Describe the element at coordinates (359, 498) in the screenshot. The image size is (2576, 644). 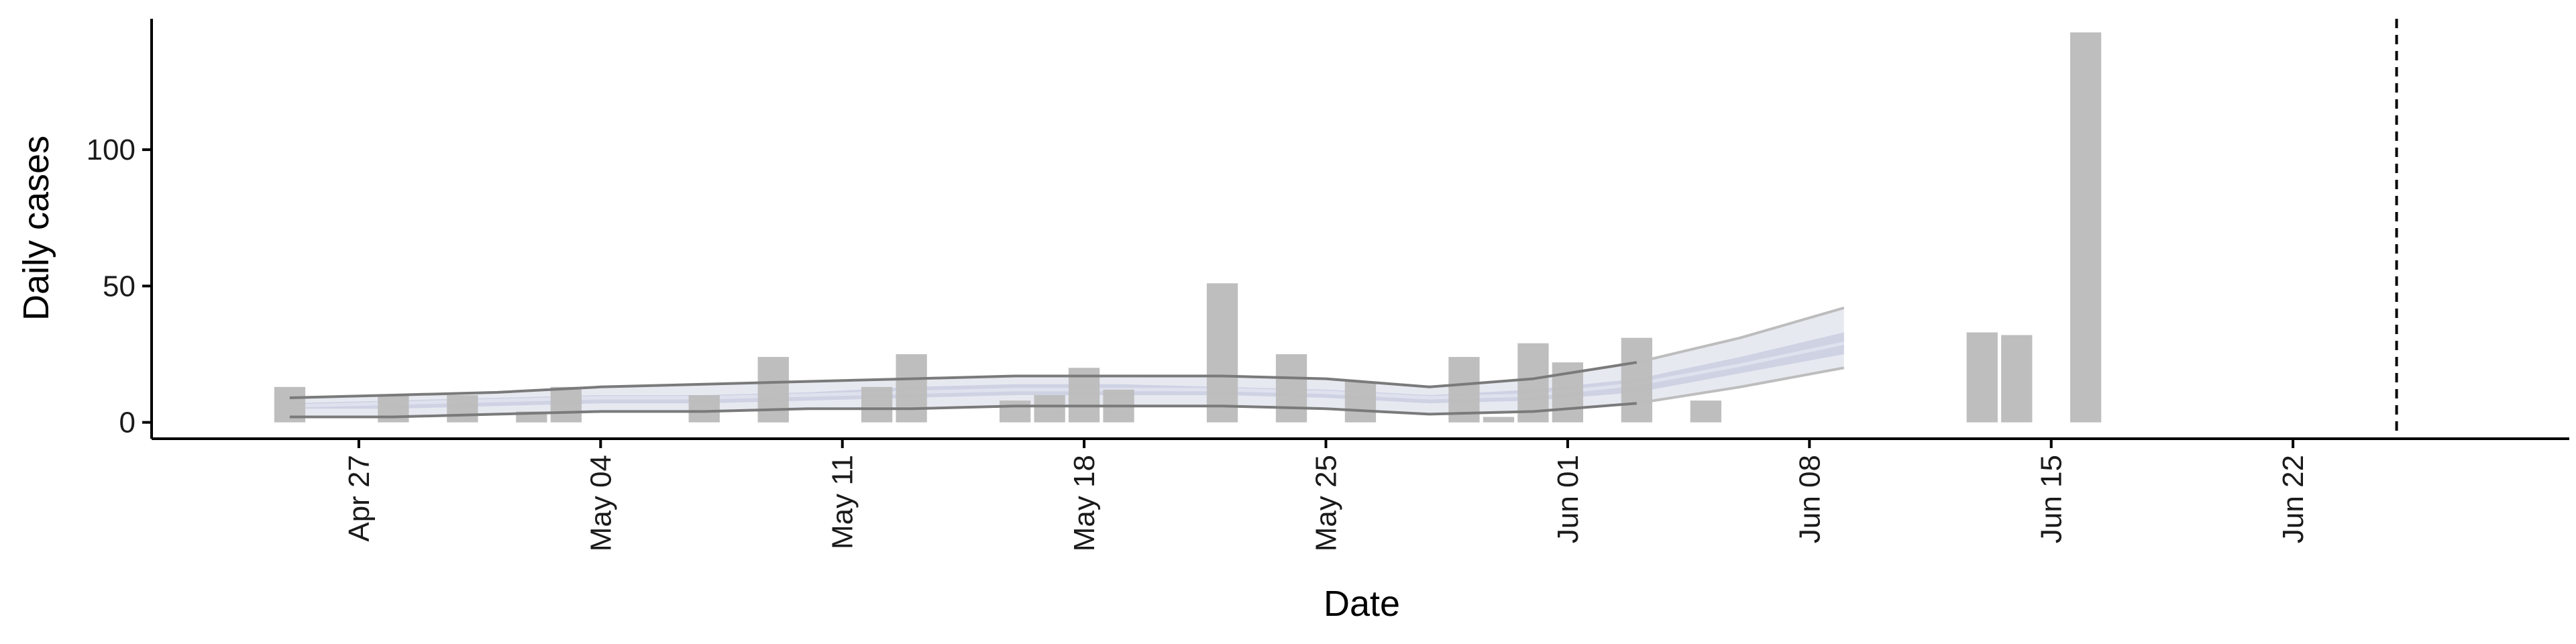
I see `x-tick-label-0: Apr 27` at that location.